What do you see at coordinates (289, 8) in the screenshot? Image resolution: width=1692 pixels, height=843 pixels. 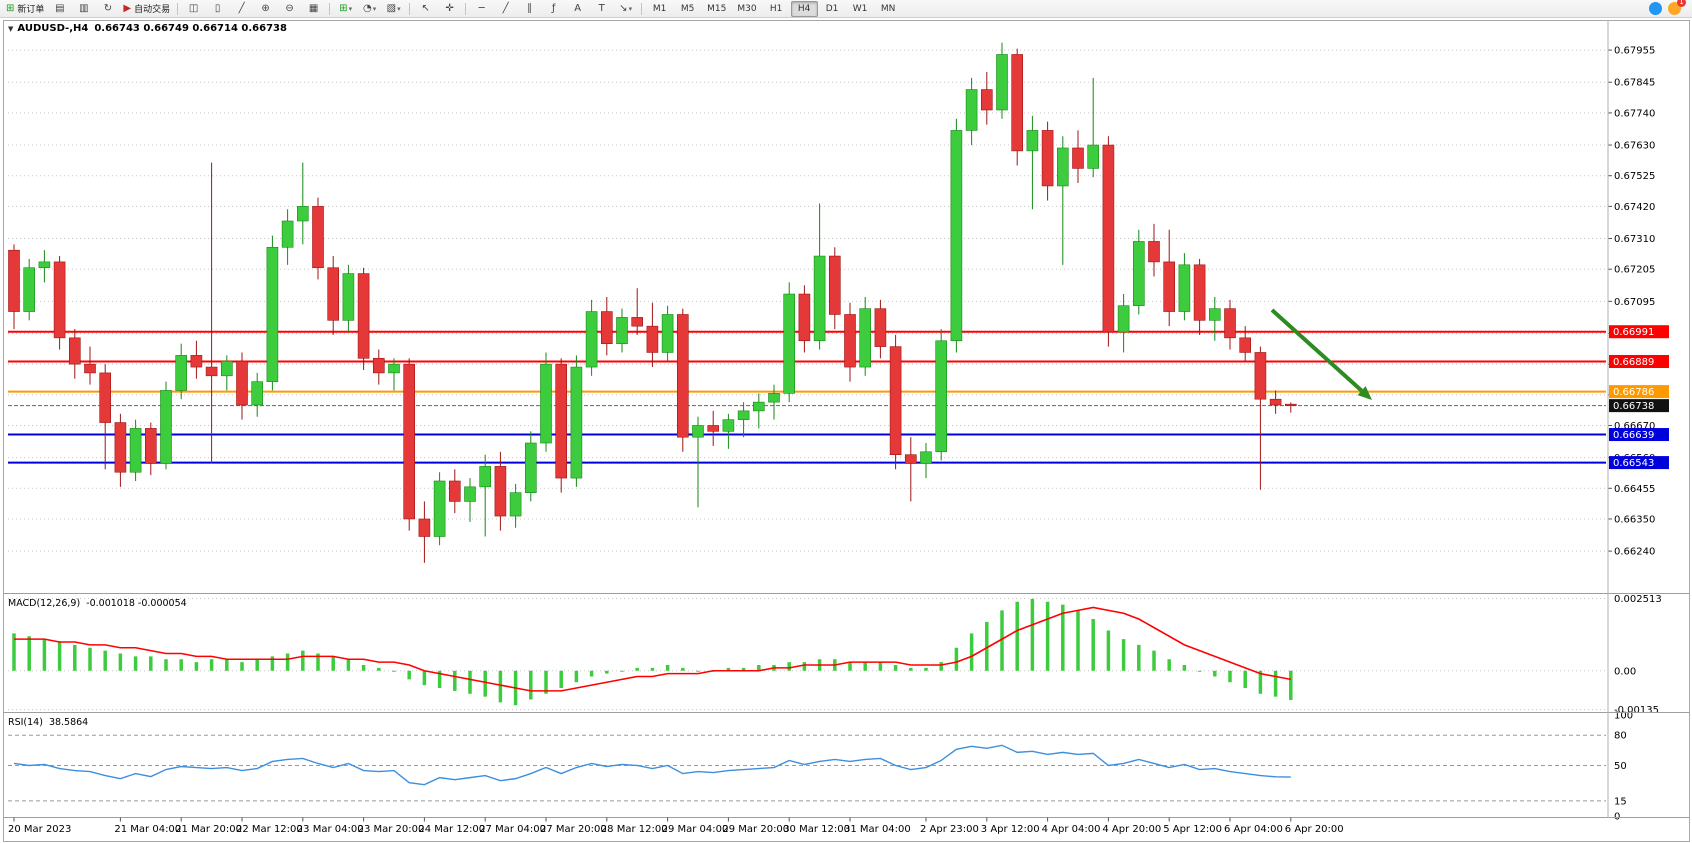 I see `zoom-out-button: ⊖` at bounding box center [289, 8].